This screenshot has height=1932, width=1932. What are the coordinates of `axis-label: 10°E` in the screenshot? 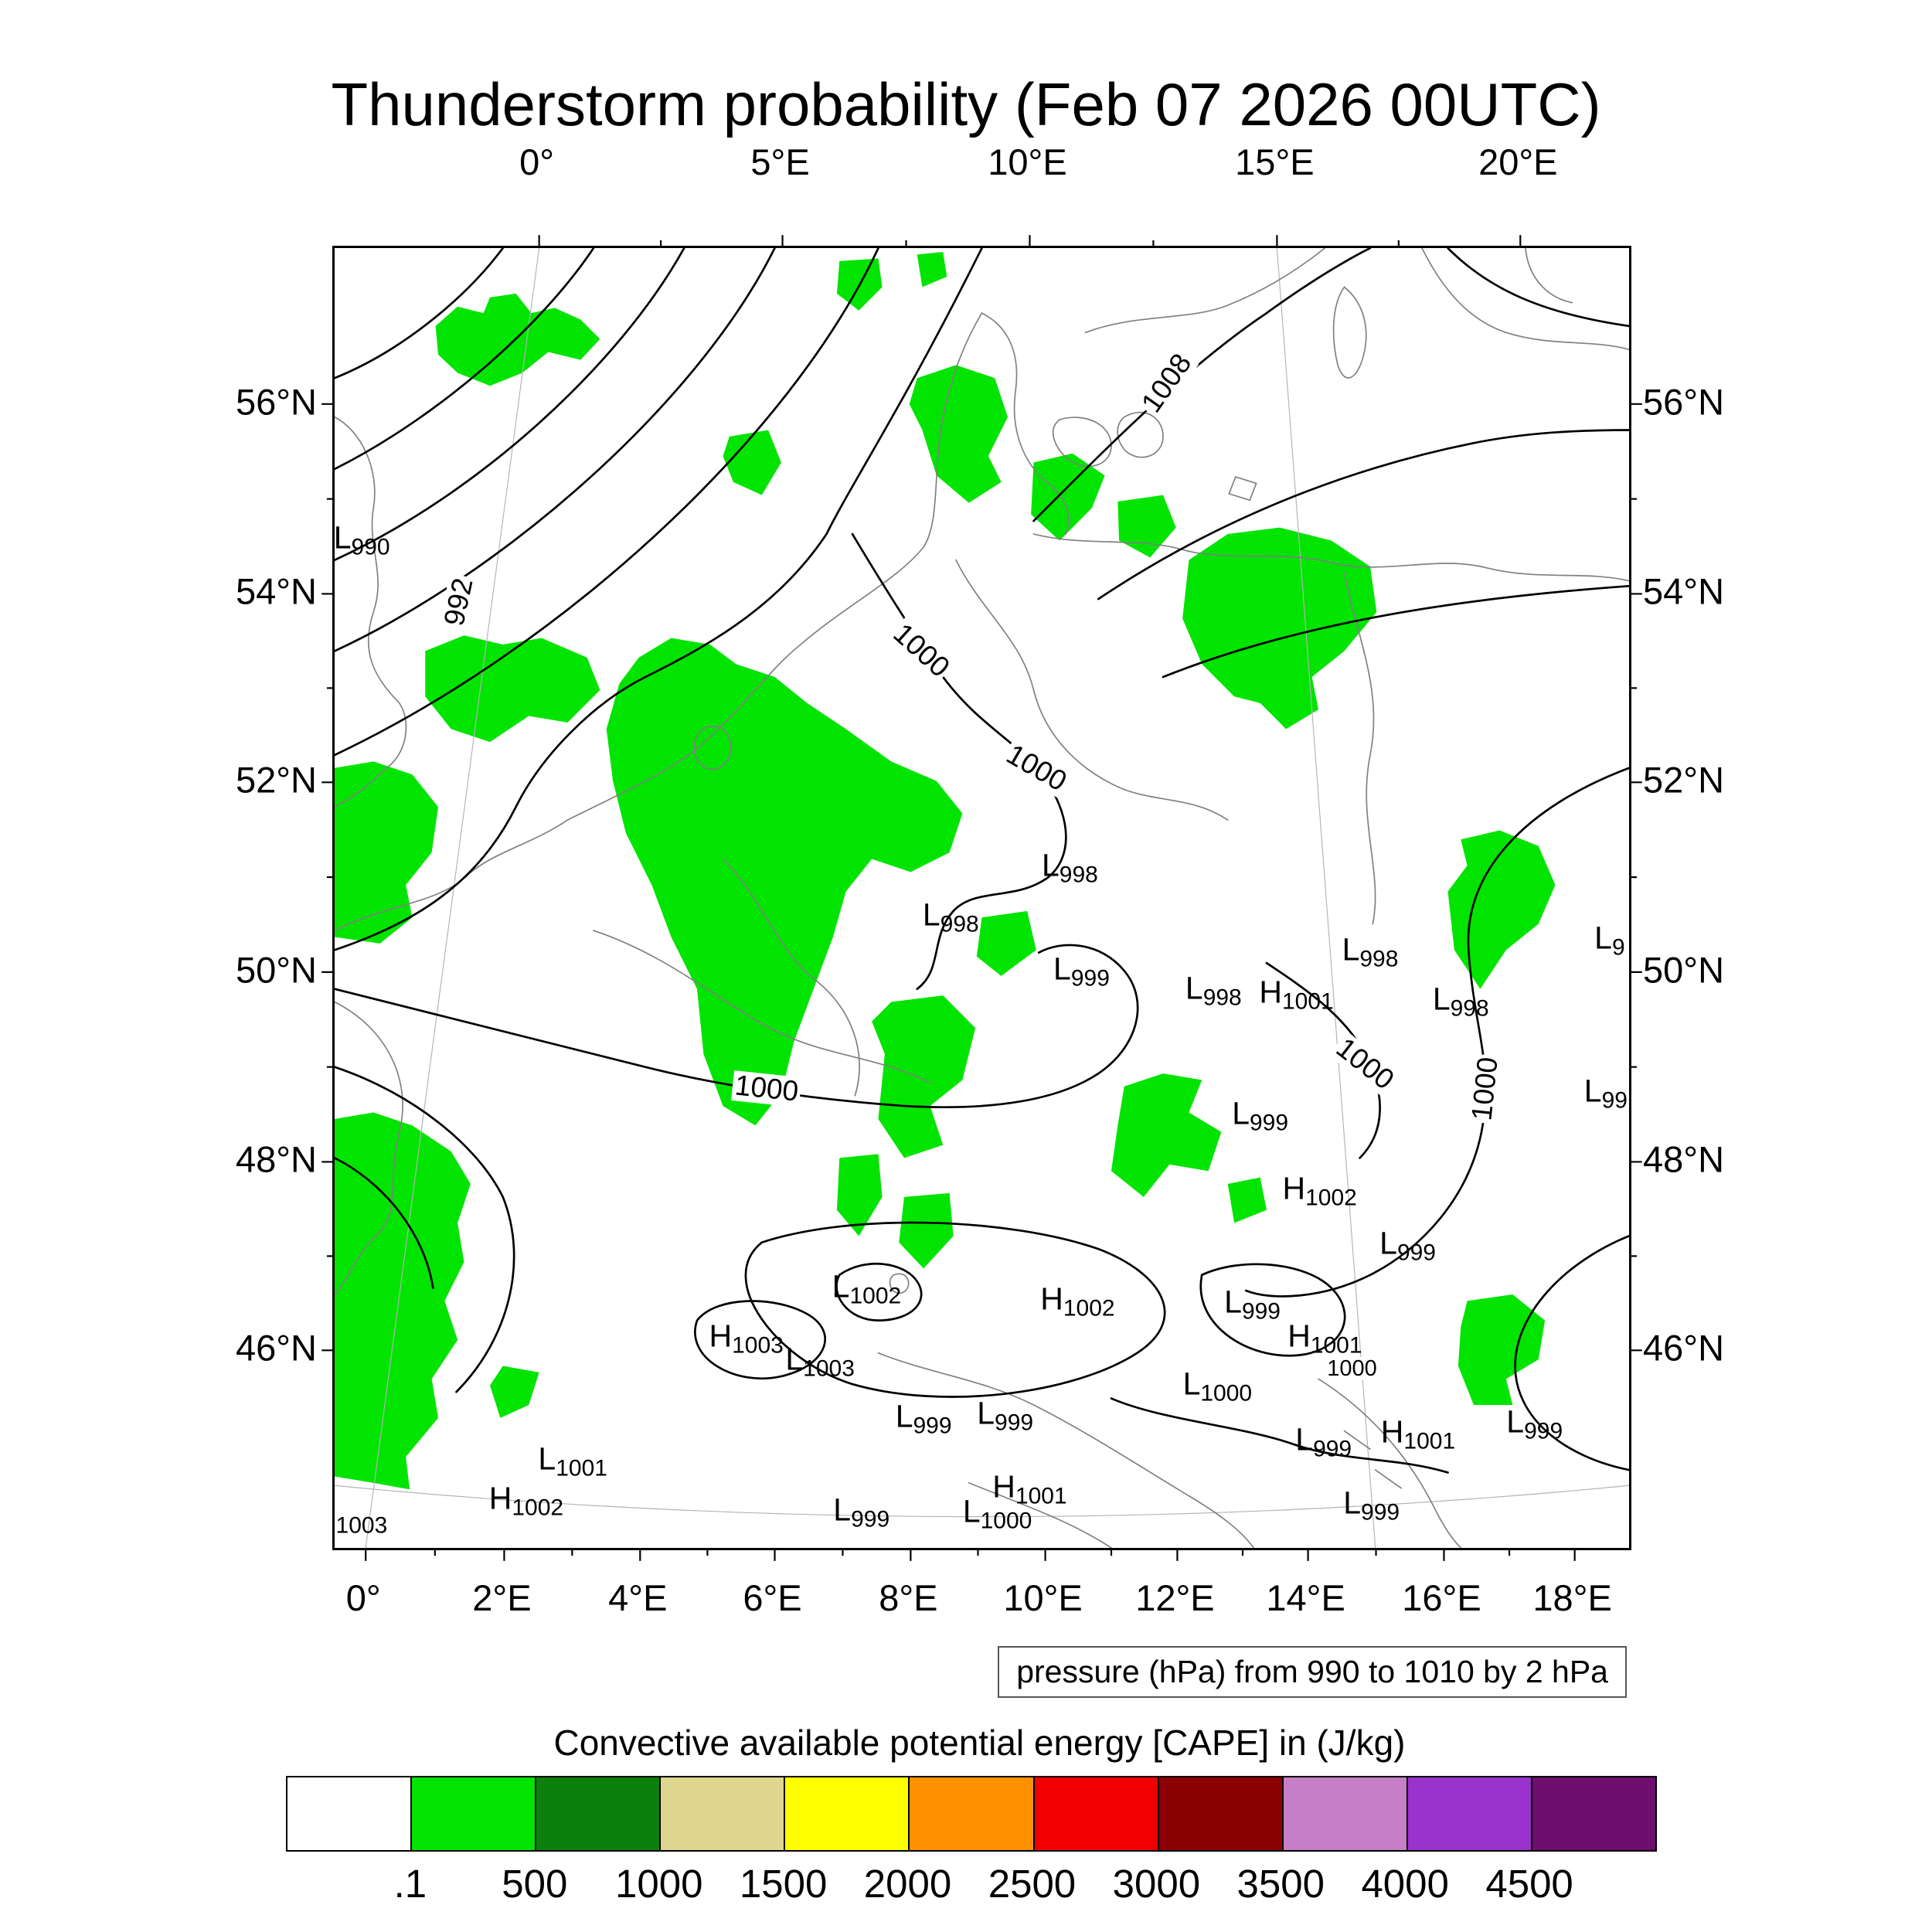 It's located at (1028, 161).